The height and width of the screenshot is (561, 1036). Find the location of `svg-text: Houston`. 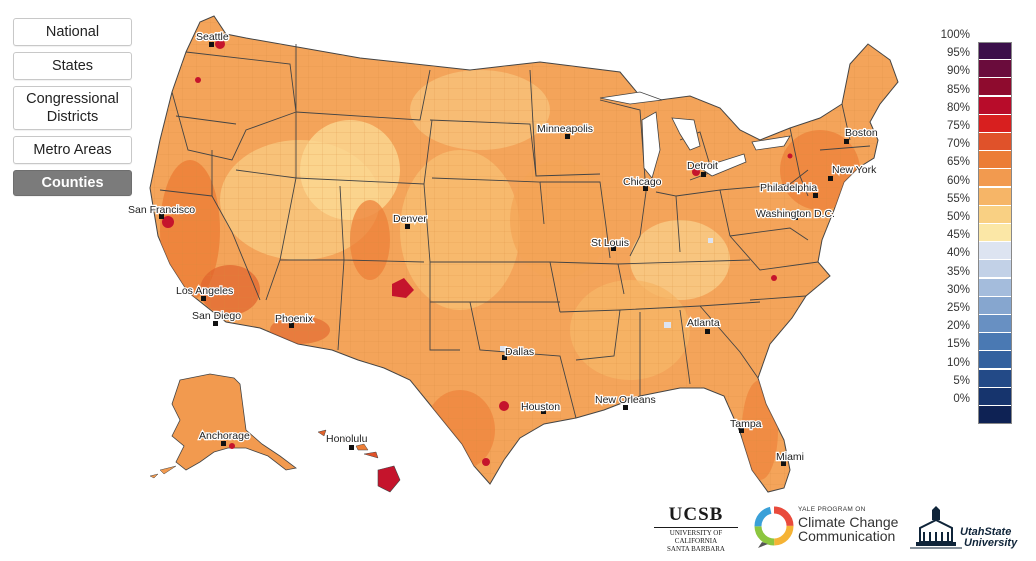

svg-text: Houston is located at coordinates (540, 407).